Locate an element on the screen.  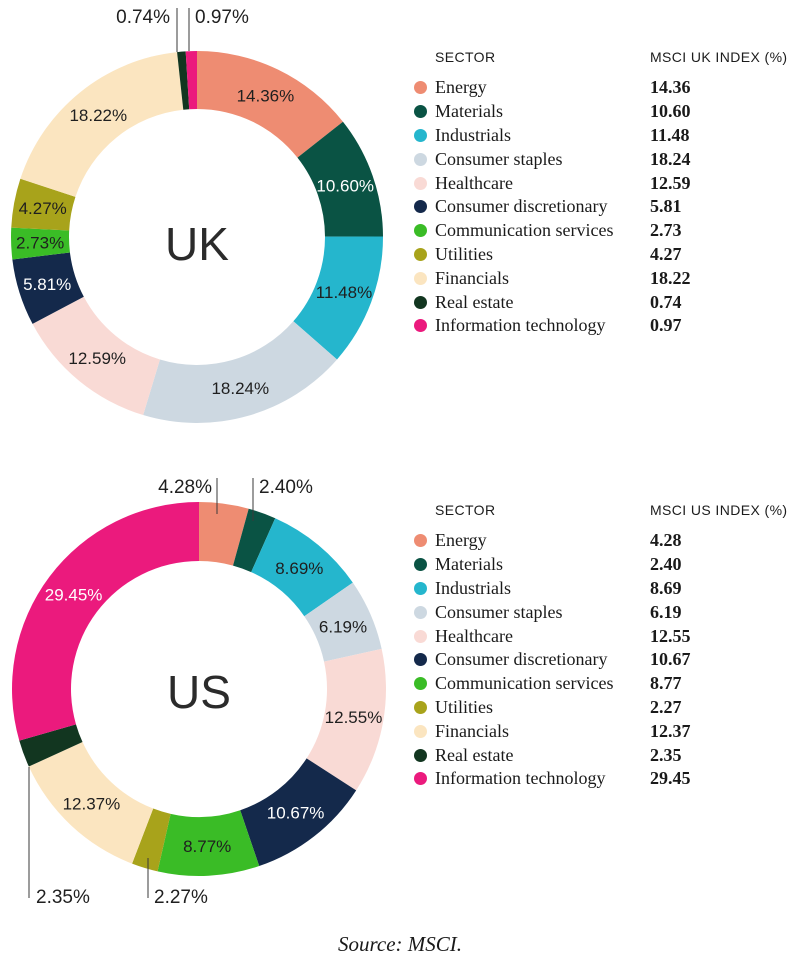
slice-label: 12.55% is located at coordinates (354, 717).